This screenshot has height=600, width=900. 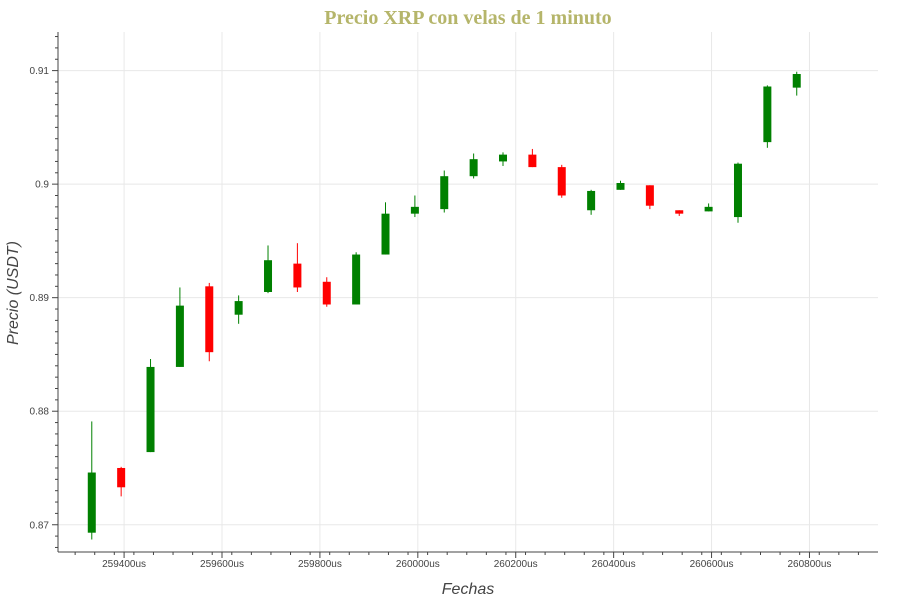 I want to click on x-tick-label: 260400us, so click(x=614, y=564).